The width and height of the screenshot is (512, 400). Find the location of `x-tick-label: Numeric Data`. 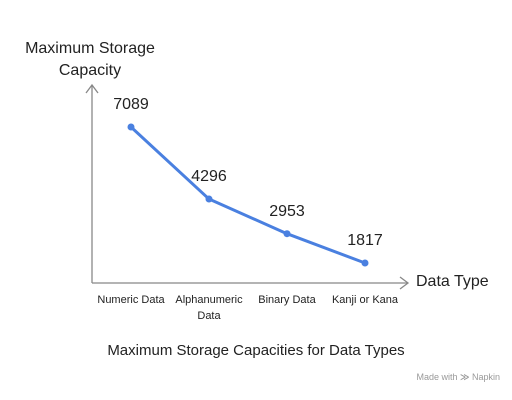

x-tick-label: Numeric Data is located at coordinates (131, 300).